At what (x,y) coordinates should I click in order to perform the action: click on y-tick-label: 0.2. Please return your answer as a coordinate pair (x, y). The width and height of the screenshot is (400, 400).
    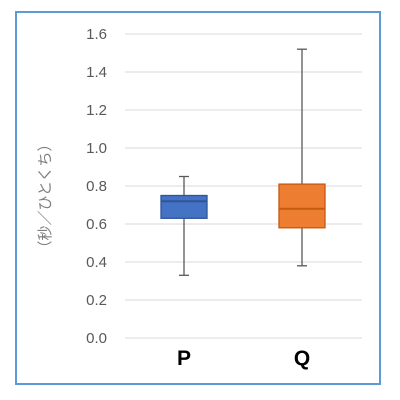
    Looking at the image, I should click on (96, 300).